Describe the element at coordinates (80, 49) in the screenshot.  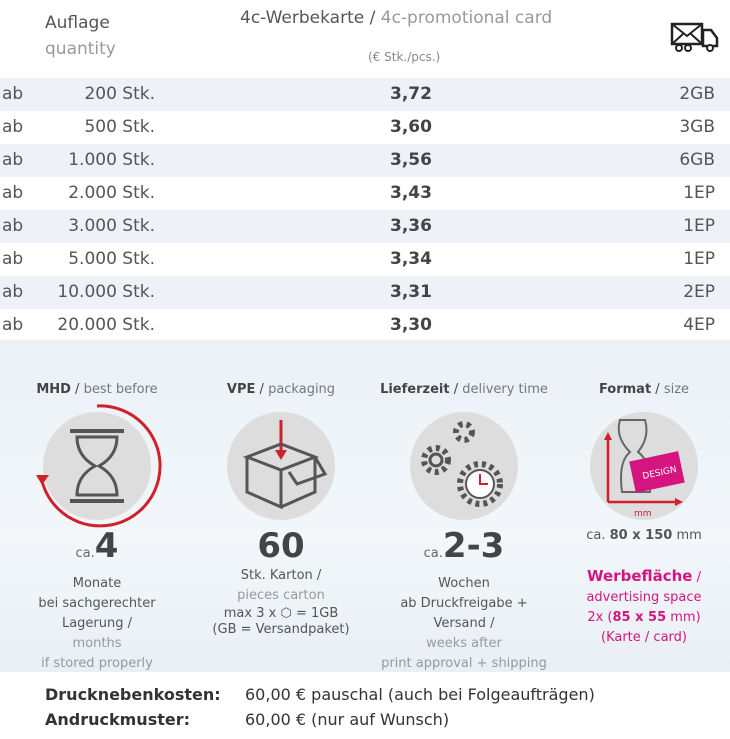
I see `quantity-header-en: quantity` at that location.